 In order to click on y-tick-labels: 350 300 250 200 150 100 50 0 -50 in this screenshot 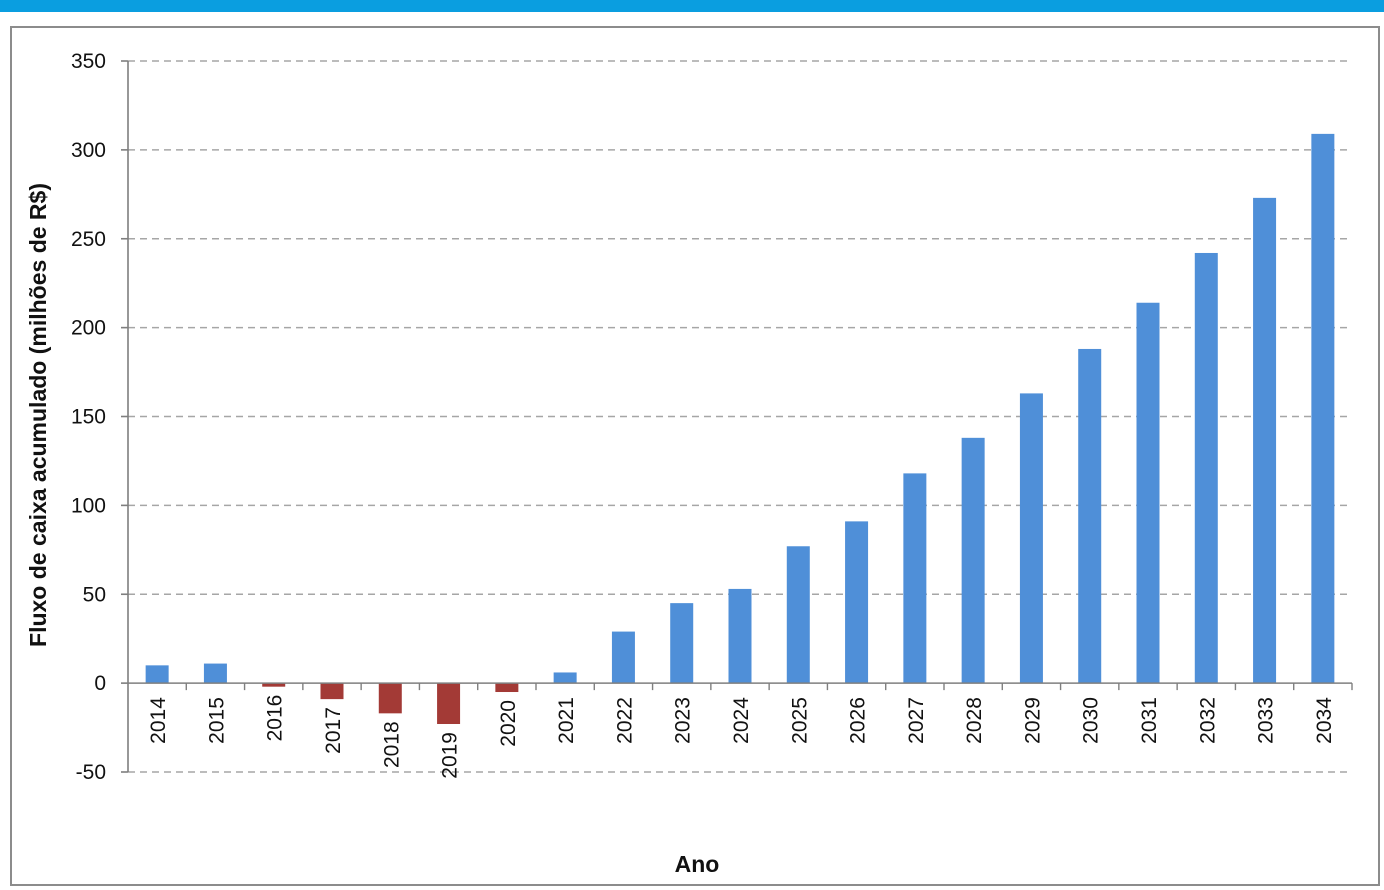, I will do `click(88, 417)`.